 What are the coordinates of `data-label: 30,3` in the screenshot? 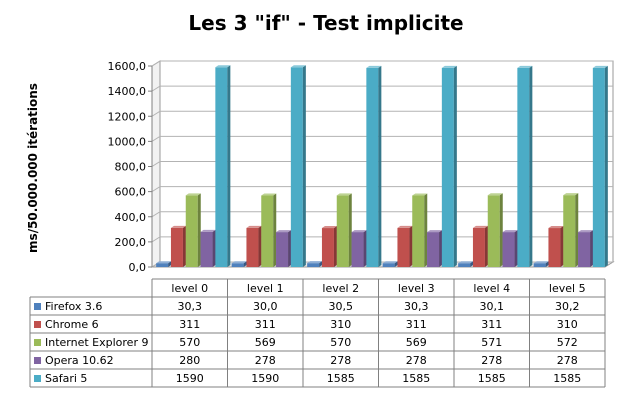 It's located at (190, 306).